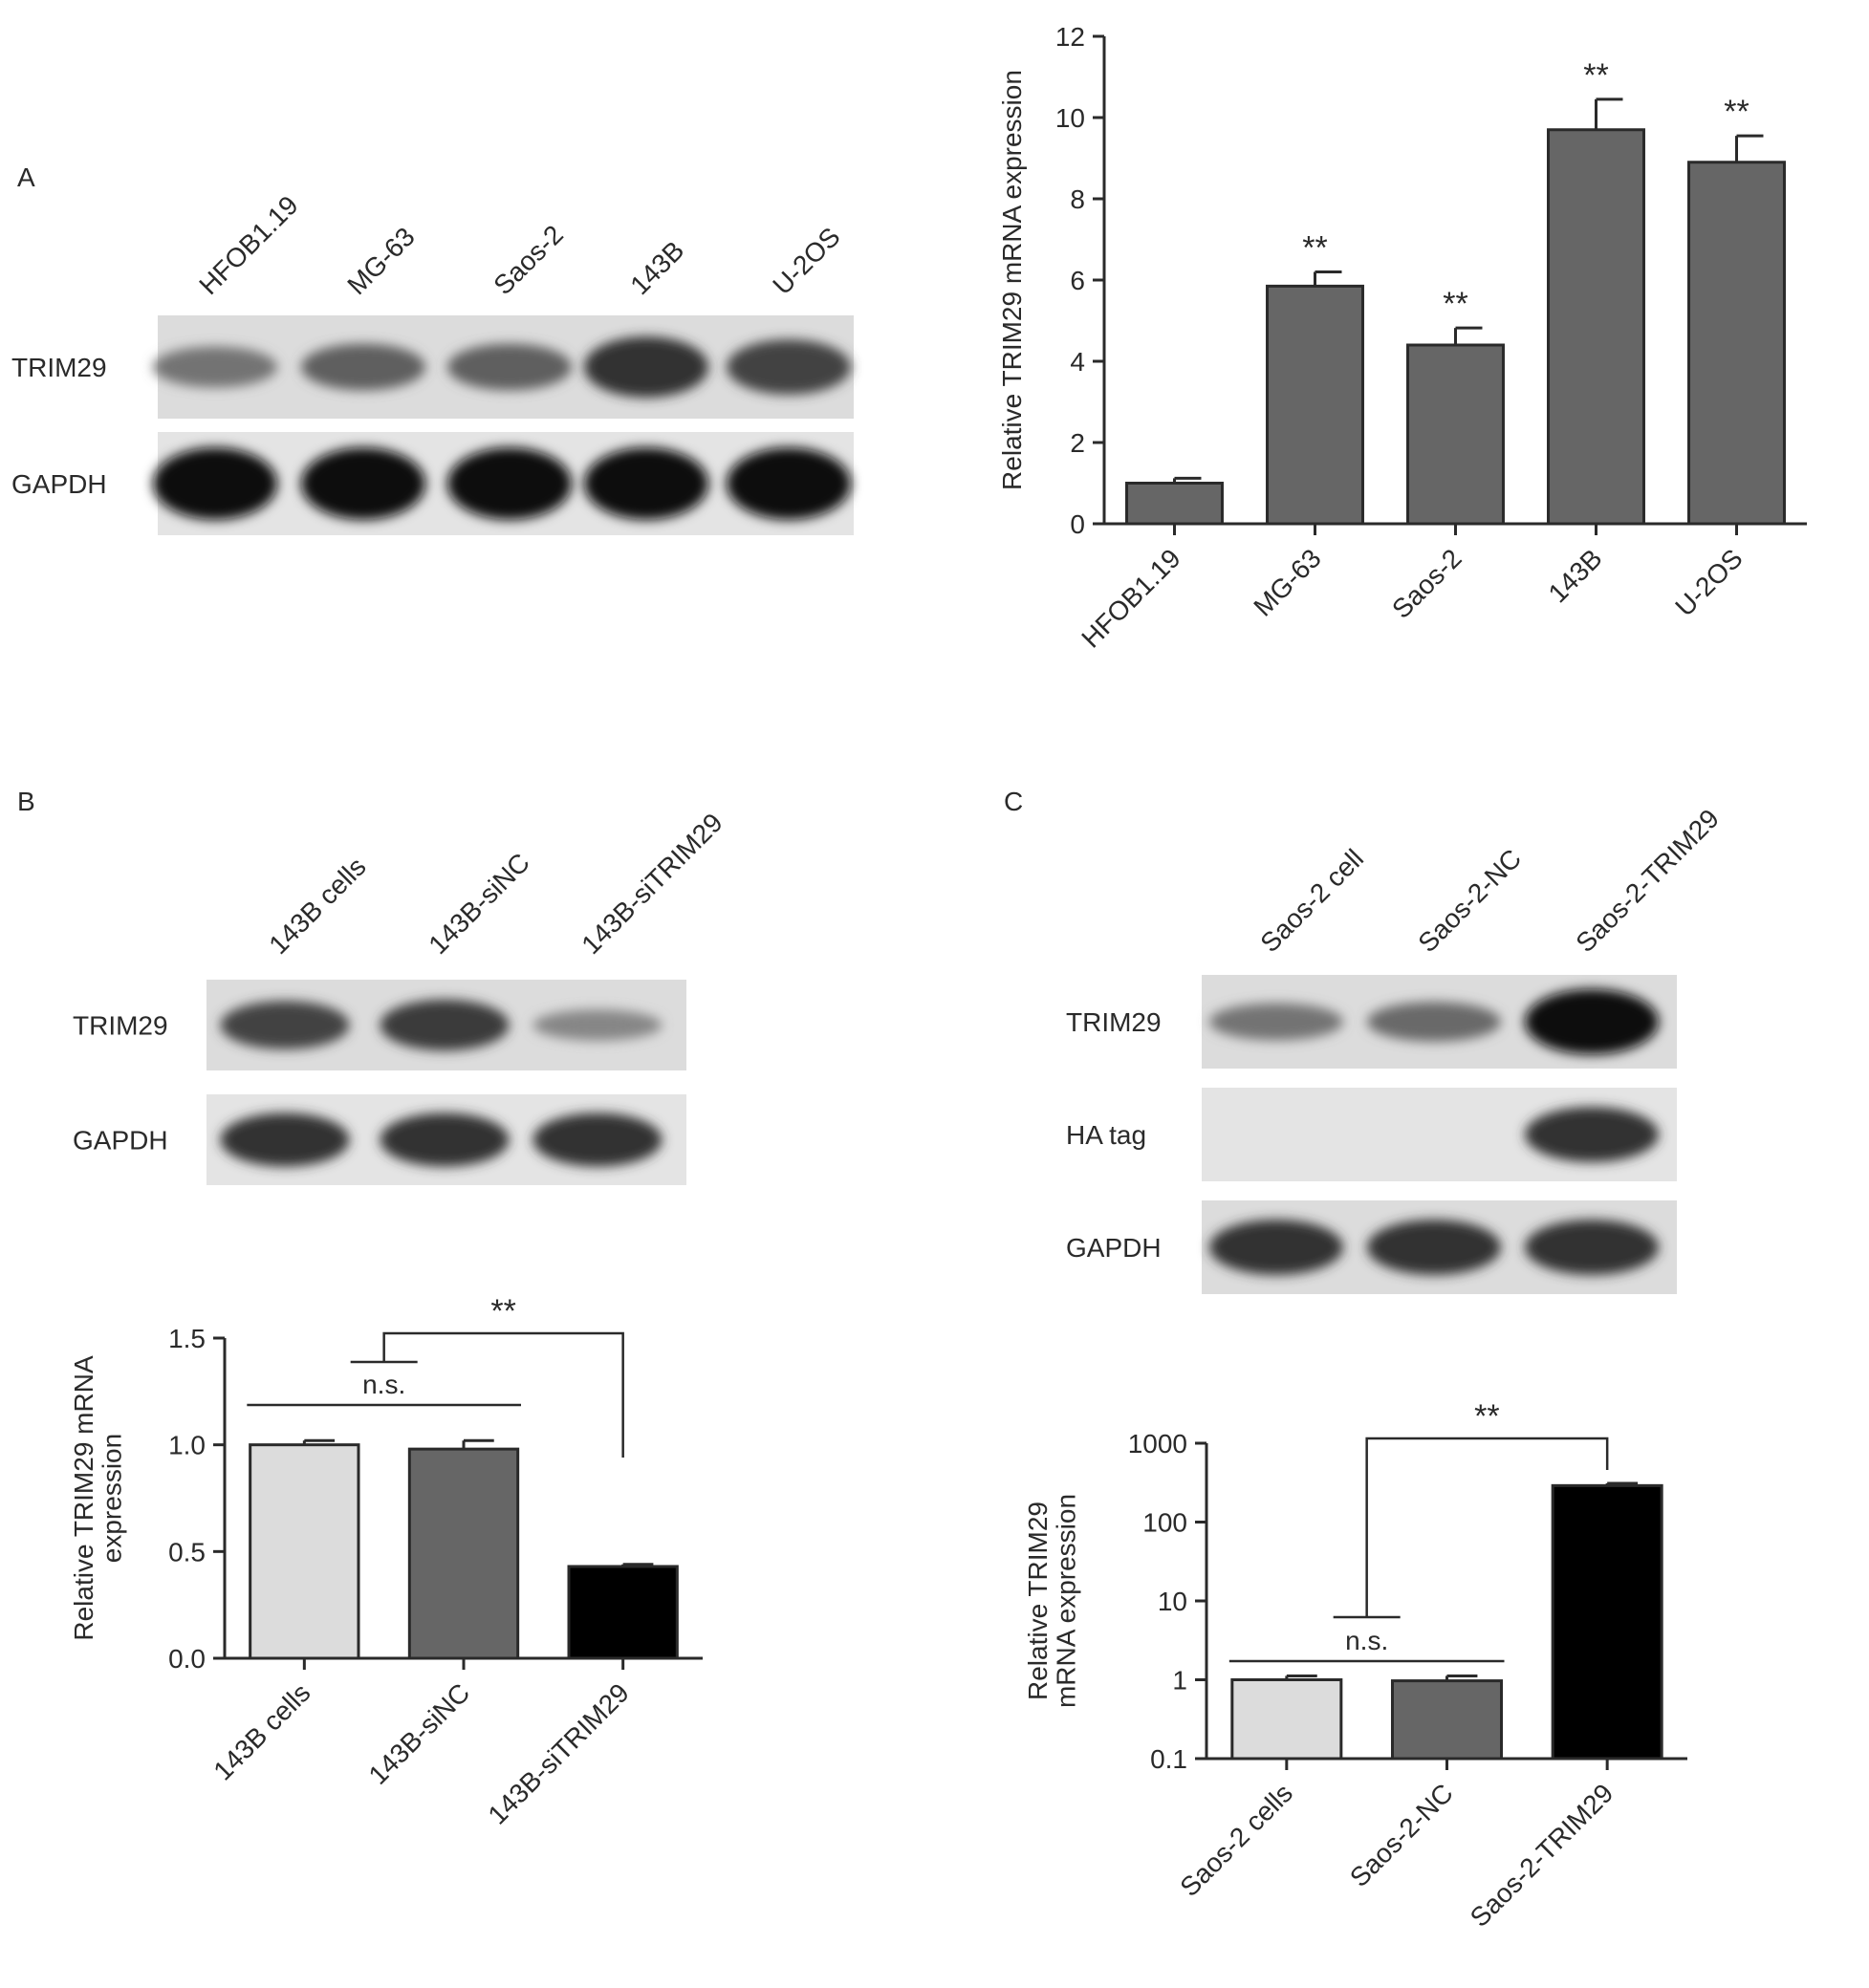 This screenshot has width=1869, height=1988. I want to click on band-gapdh-saos-2-trim29, so click(1592, 1247).